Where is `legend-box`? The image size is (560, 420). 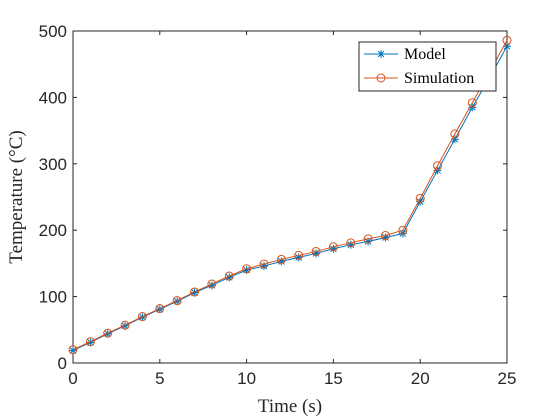
legend-box is located at coordinates (427, 66).